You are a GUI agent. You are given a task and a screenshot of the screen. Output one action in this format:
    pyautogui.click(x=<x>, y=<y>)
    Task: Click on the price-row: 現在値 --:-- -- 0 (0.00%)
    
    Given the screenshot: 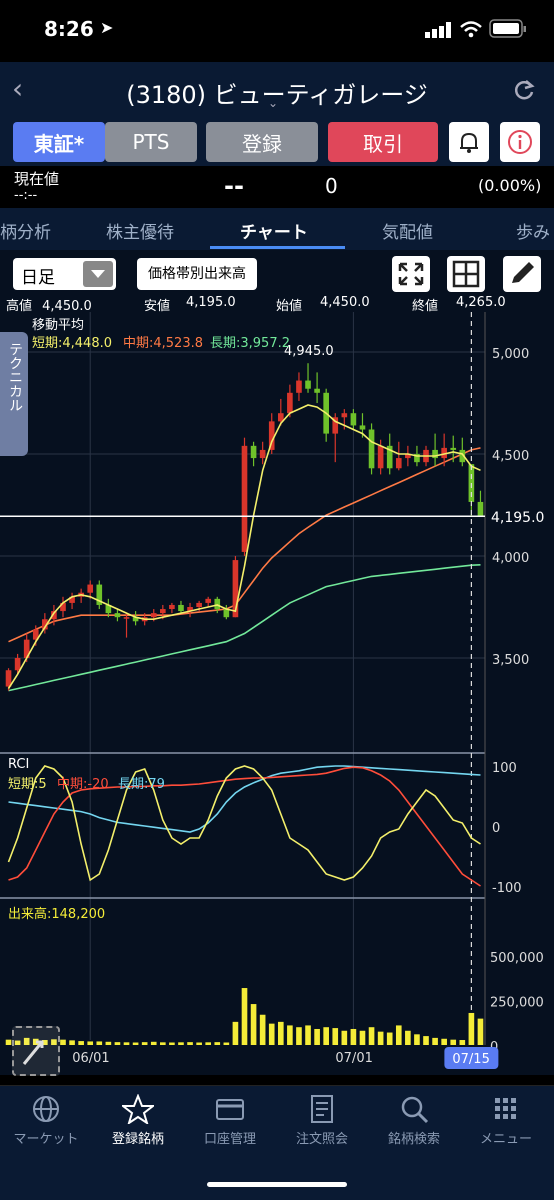 What is the action you would take?
    pyautogui.click(x=277, y=187)
    